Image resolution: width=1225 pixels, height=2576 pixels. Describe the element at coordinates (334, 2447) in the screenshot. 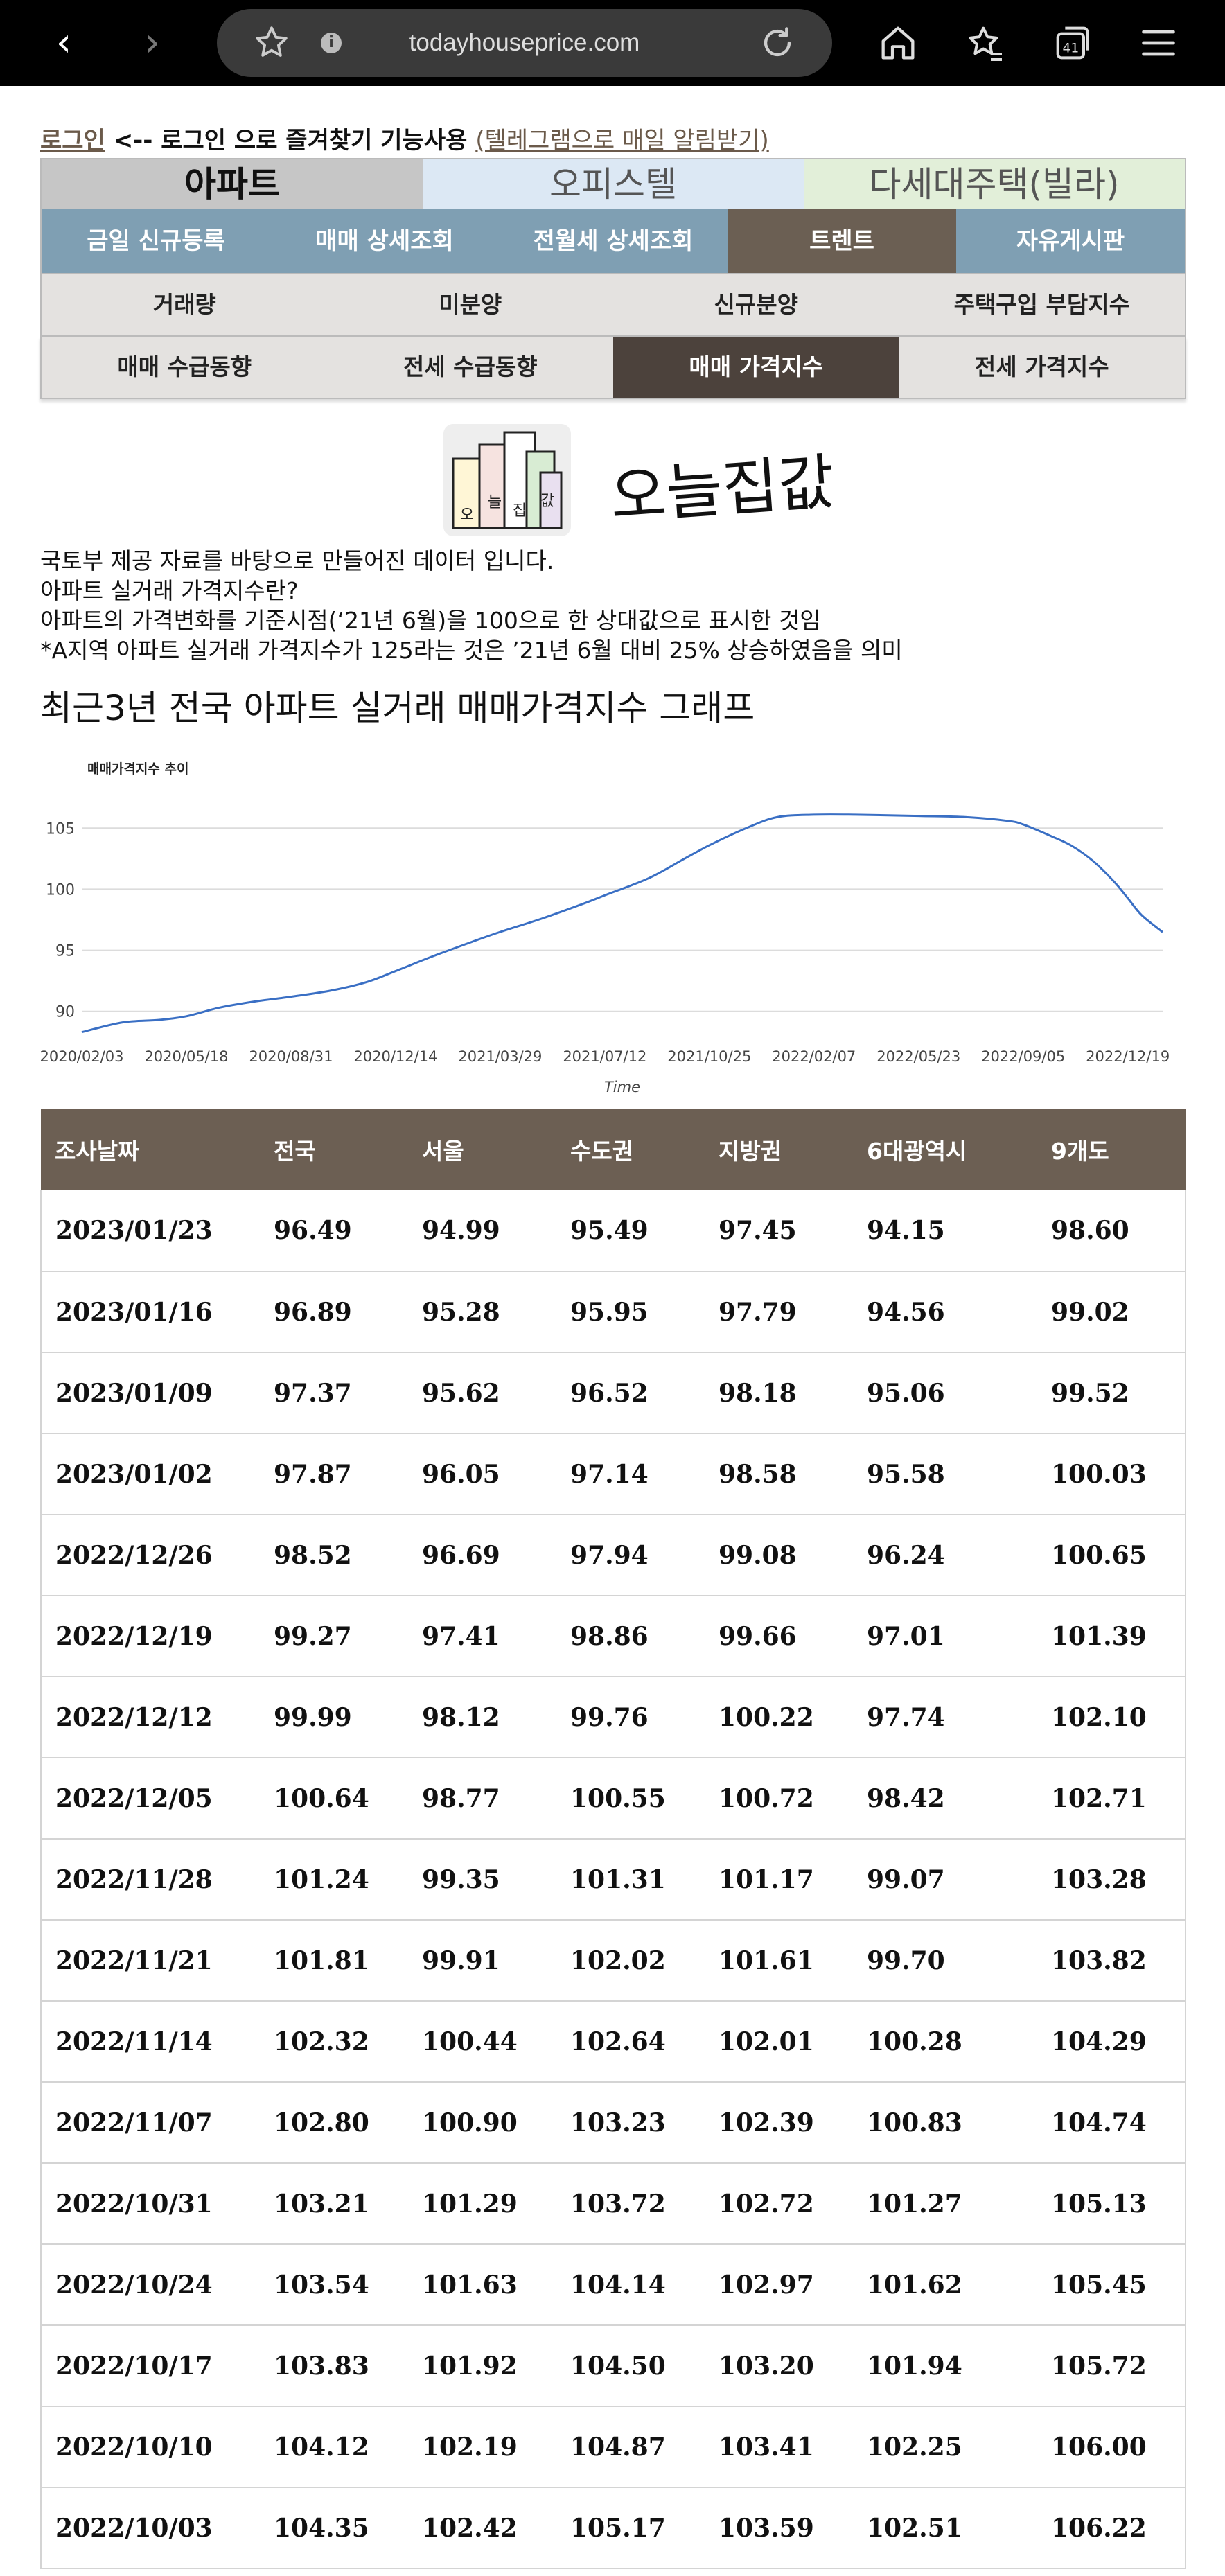

I see `table-cell: 104.12` at that location.